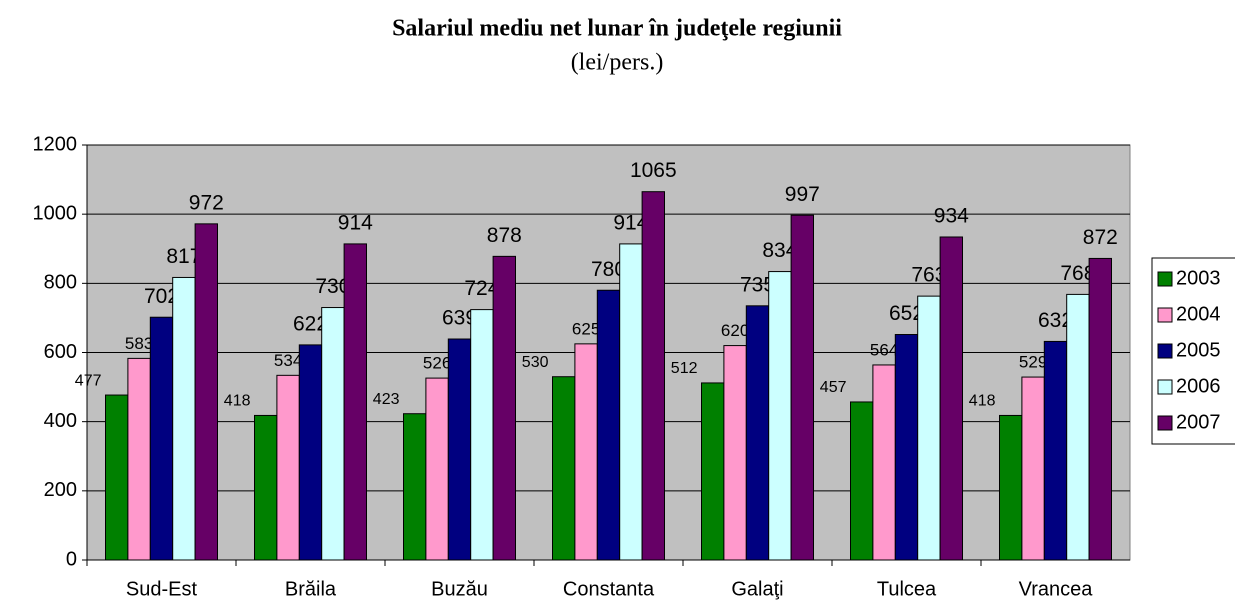 The height and width of the screenshot is (604, 1235). I want to click on chart-subtitle: (lei/pers.), so click(617, 63).